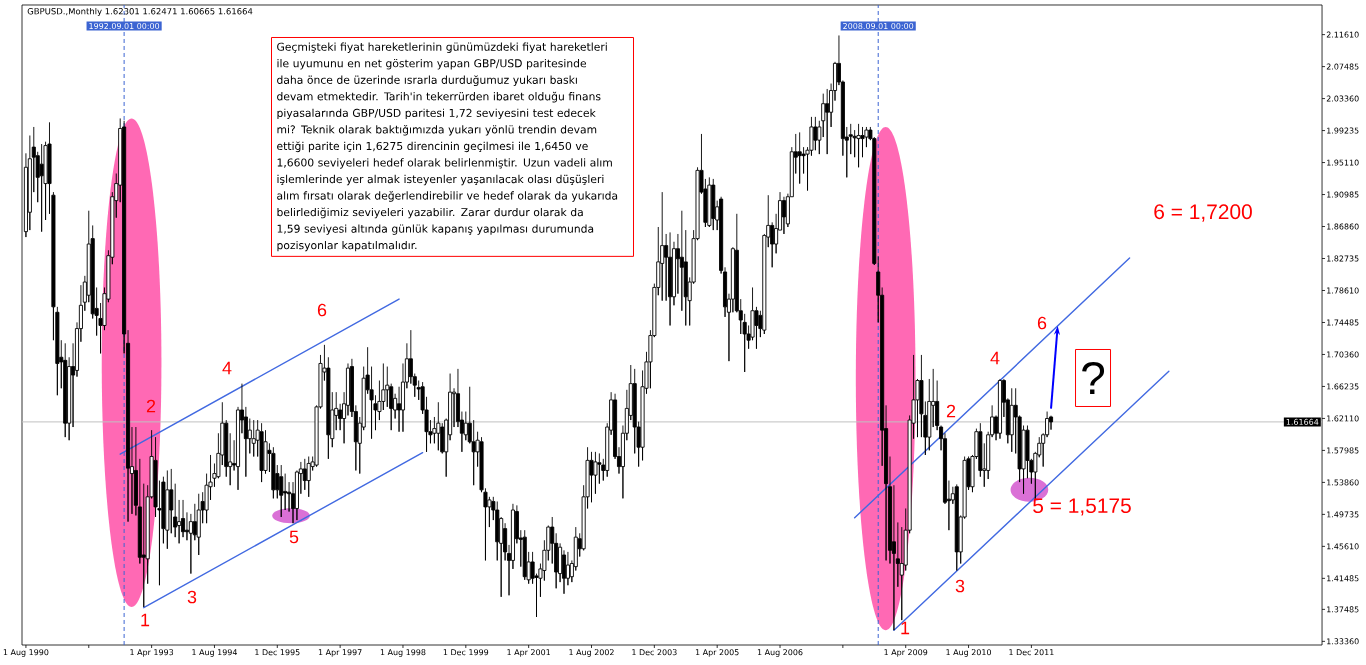 The image size is (1366, 665). What do you see at coordinates (140, 12) in the screenshot?
I see `chart-title: GBPUSD.,Monthly 1.62301 1.62471 1.60665 1.61664` at bounding box center [140, 12].